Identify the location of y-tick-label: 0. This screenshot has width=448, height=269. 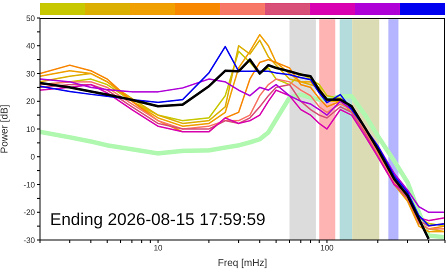
(33, 157).